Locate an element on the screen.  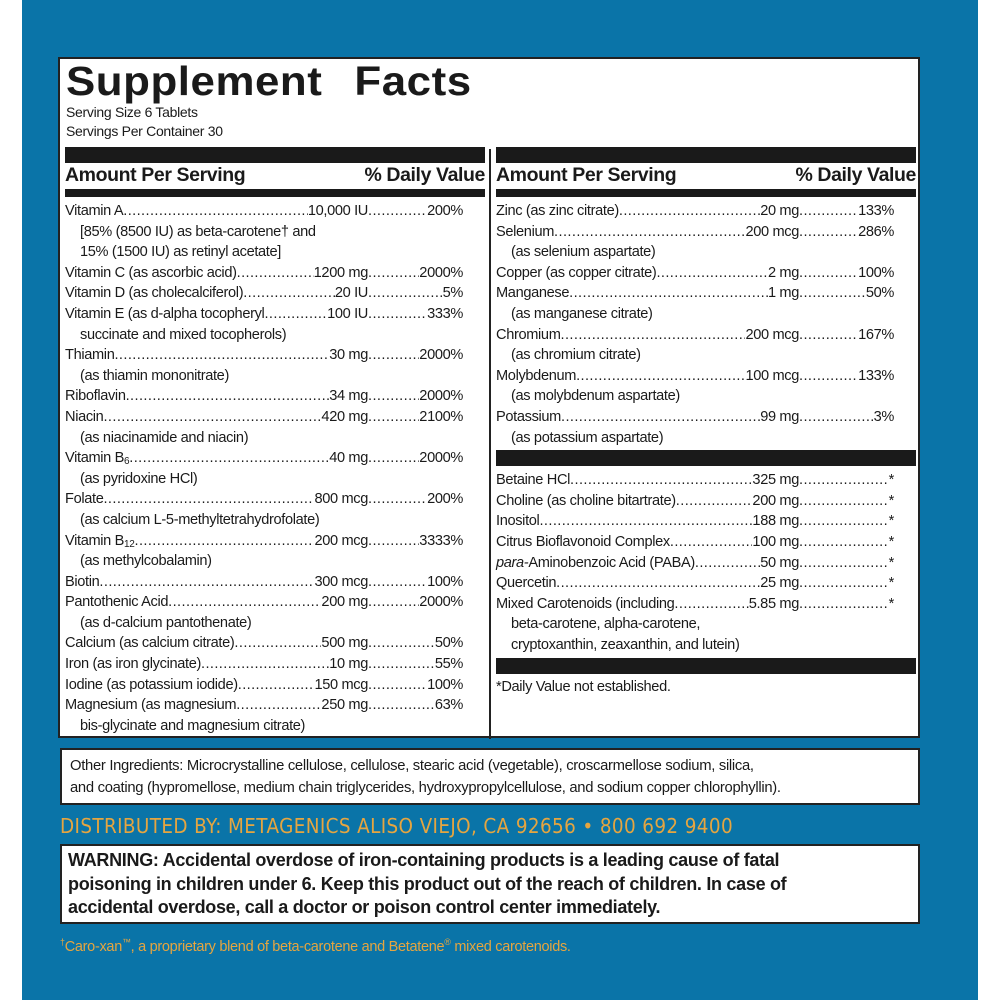
nutrient-row: para-Aminobenzoic Acid (PABA) 50 mg * is located at coordinates (695, 563).